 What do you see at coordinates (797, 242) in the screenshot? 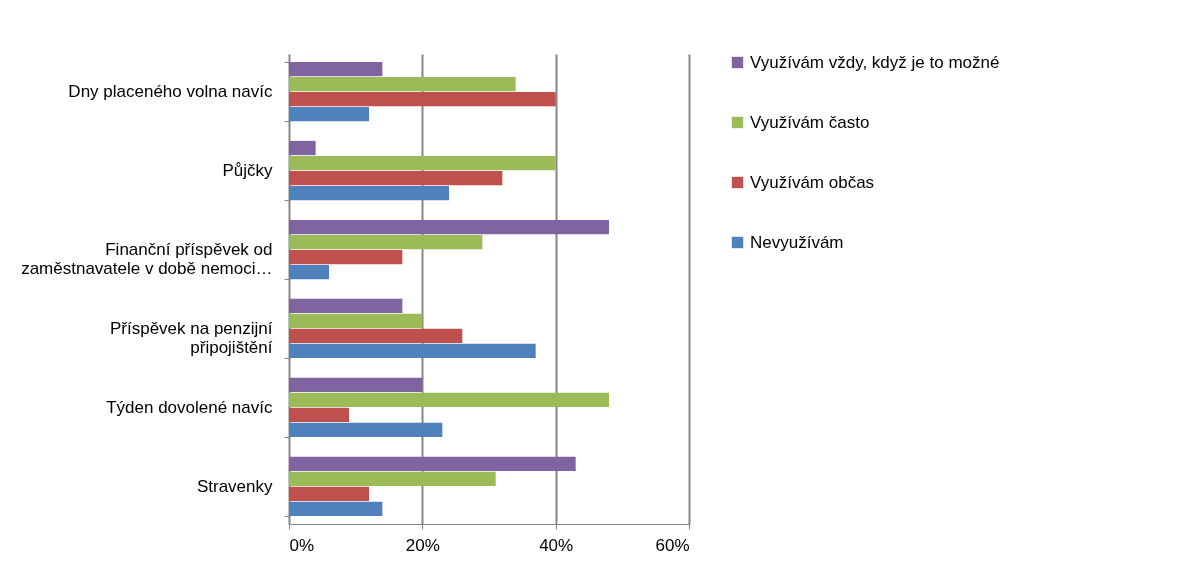
I see `legend-label: Nevyužívám` at bounding box center [797, 242].